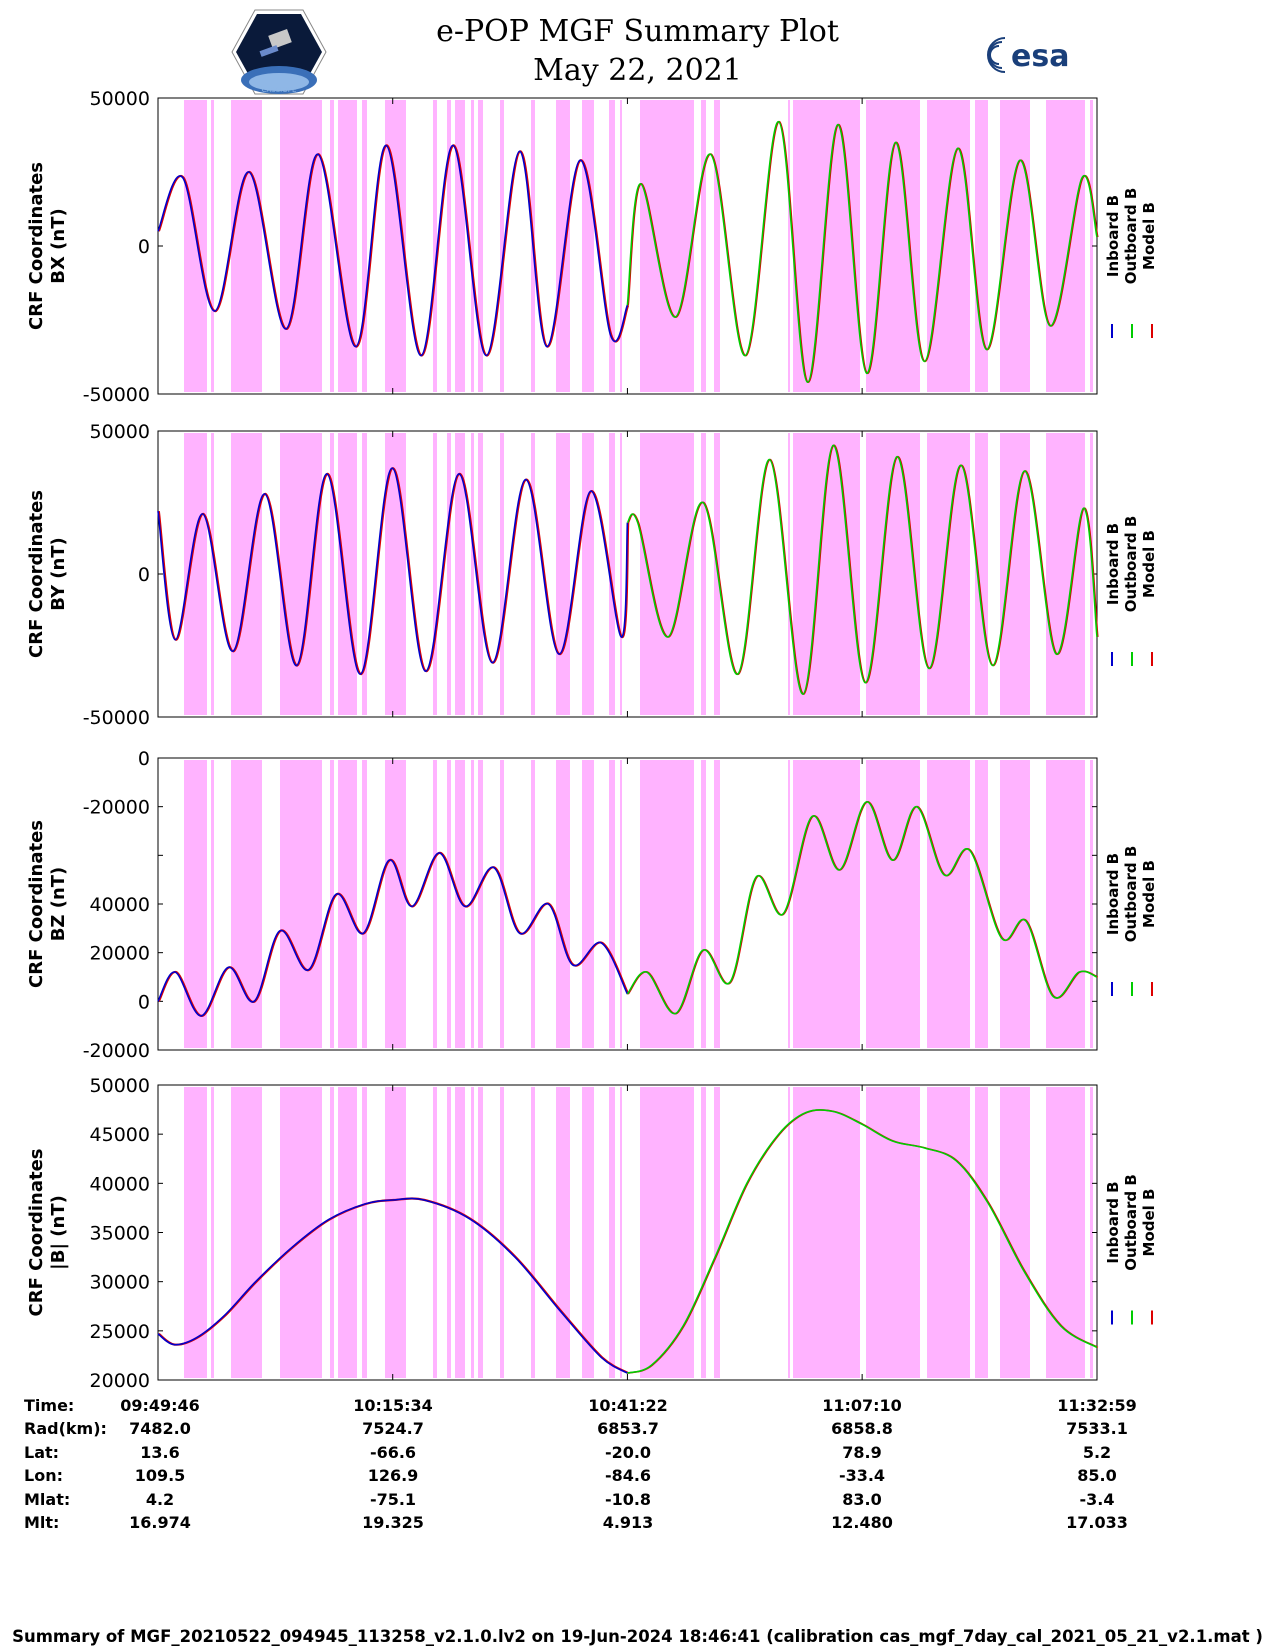 This screenshot has height=1650, width=1275. Describe the element at coordinates (279, 52) in the screenshot. I see `cassiope-logo-icon: CASSIOPE` at that location.